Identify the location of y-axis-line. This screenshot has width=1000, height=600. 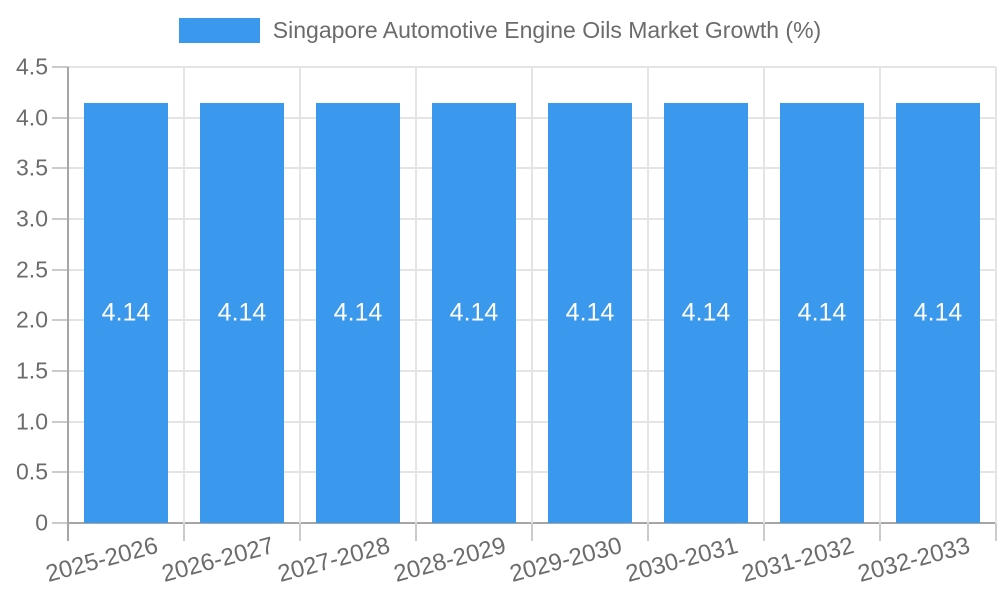
(68, 295).